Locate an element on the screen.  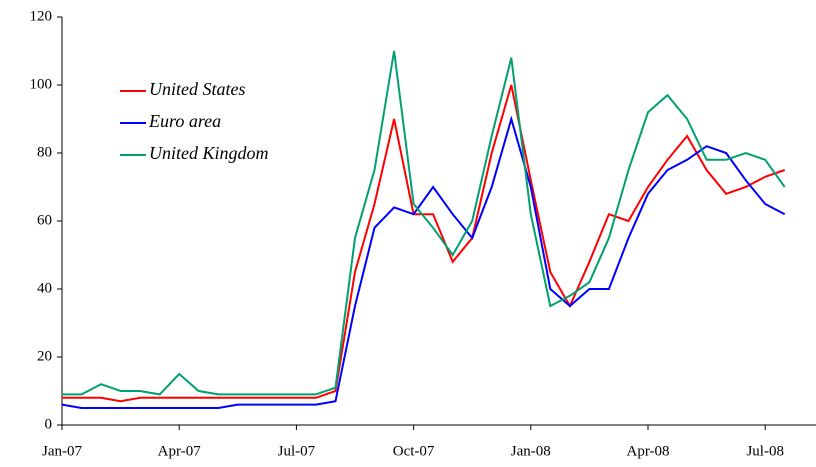
y-tick-label: 20 is located at coordinates (44, 356).